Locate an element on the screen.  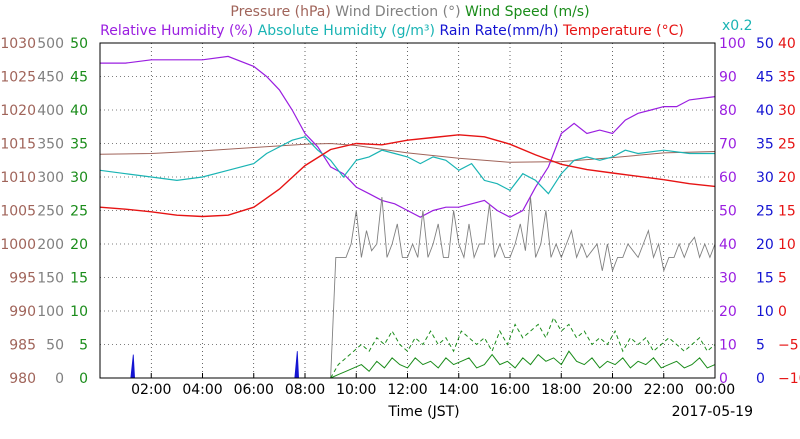
scale-note: x0.2 is located at coordinates (737, 26).